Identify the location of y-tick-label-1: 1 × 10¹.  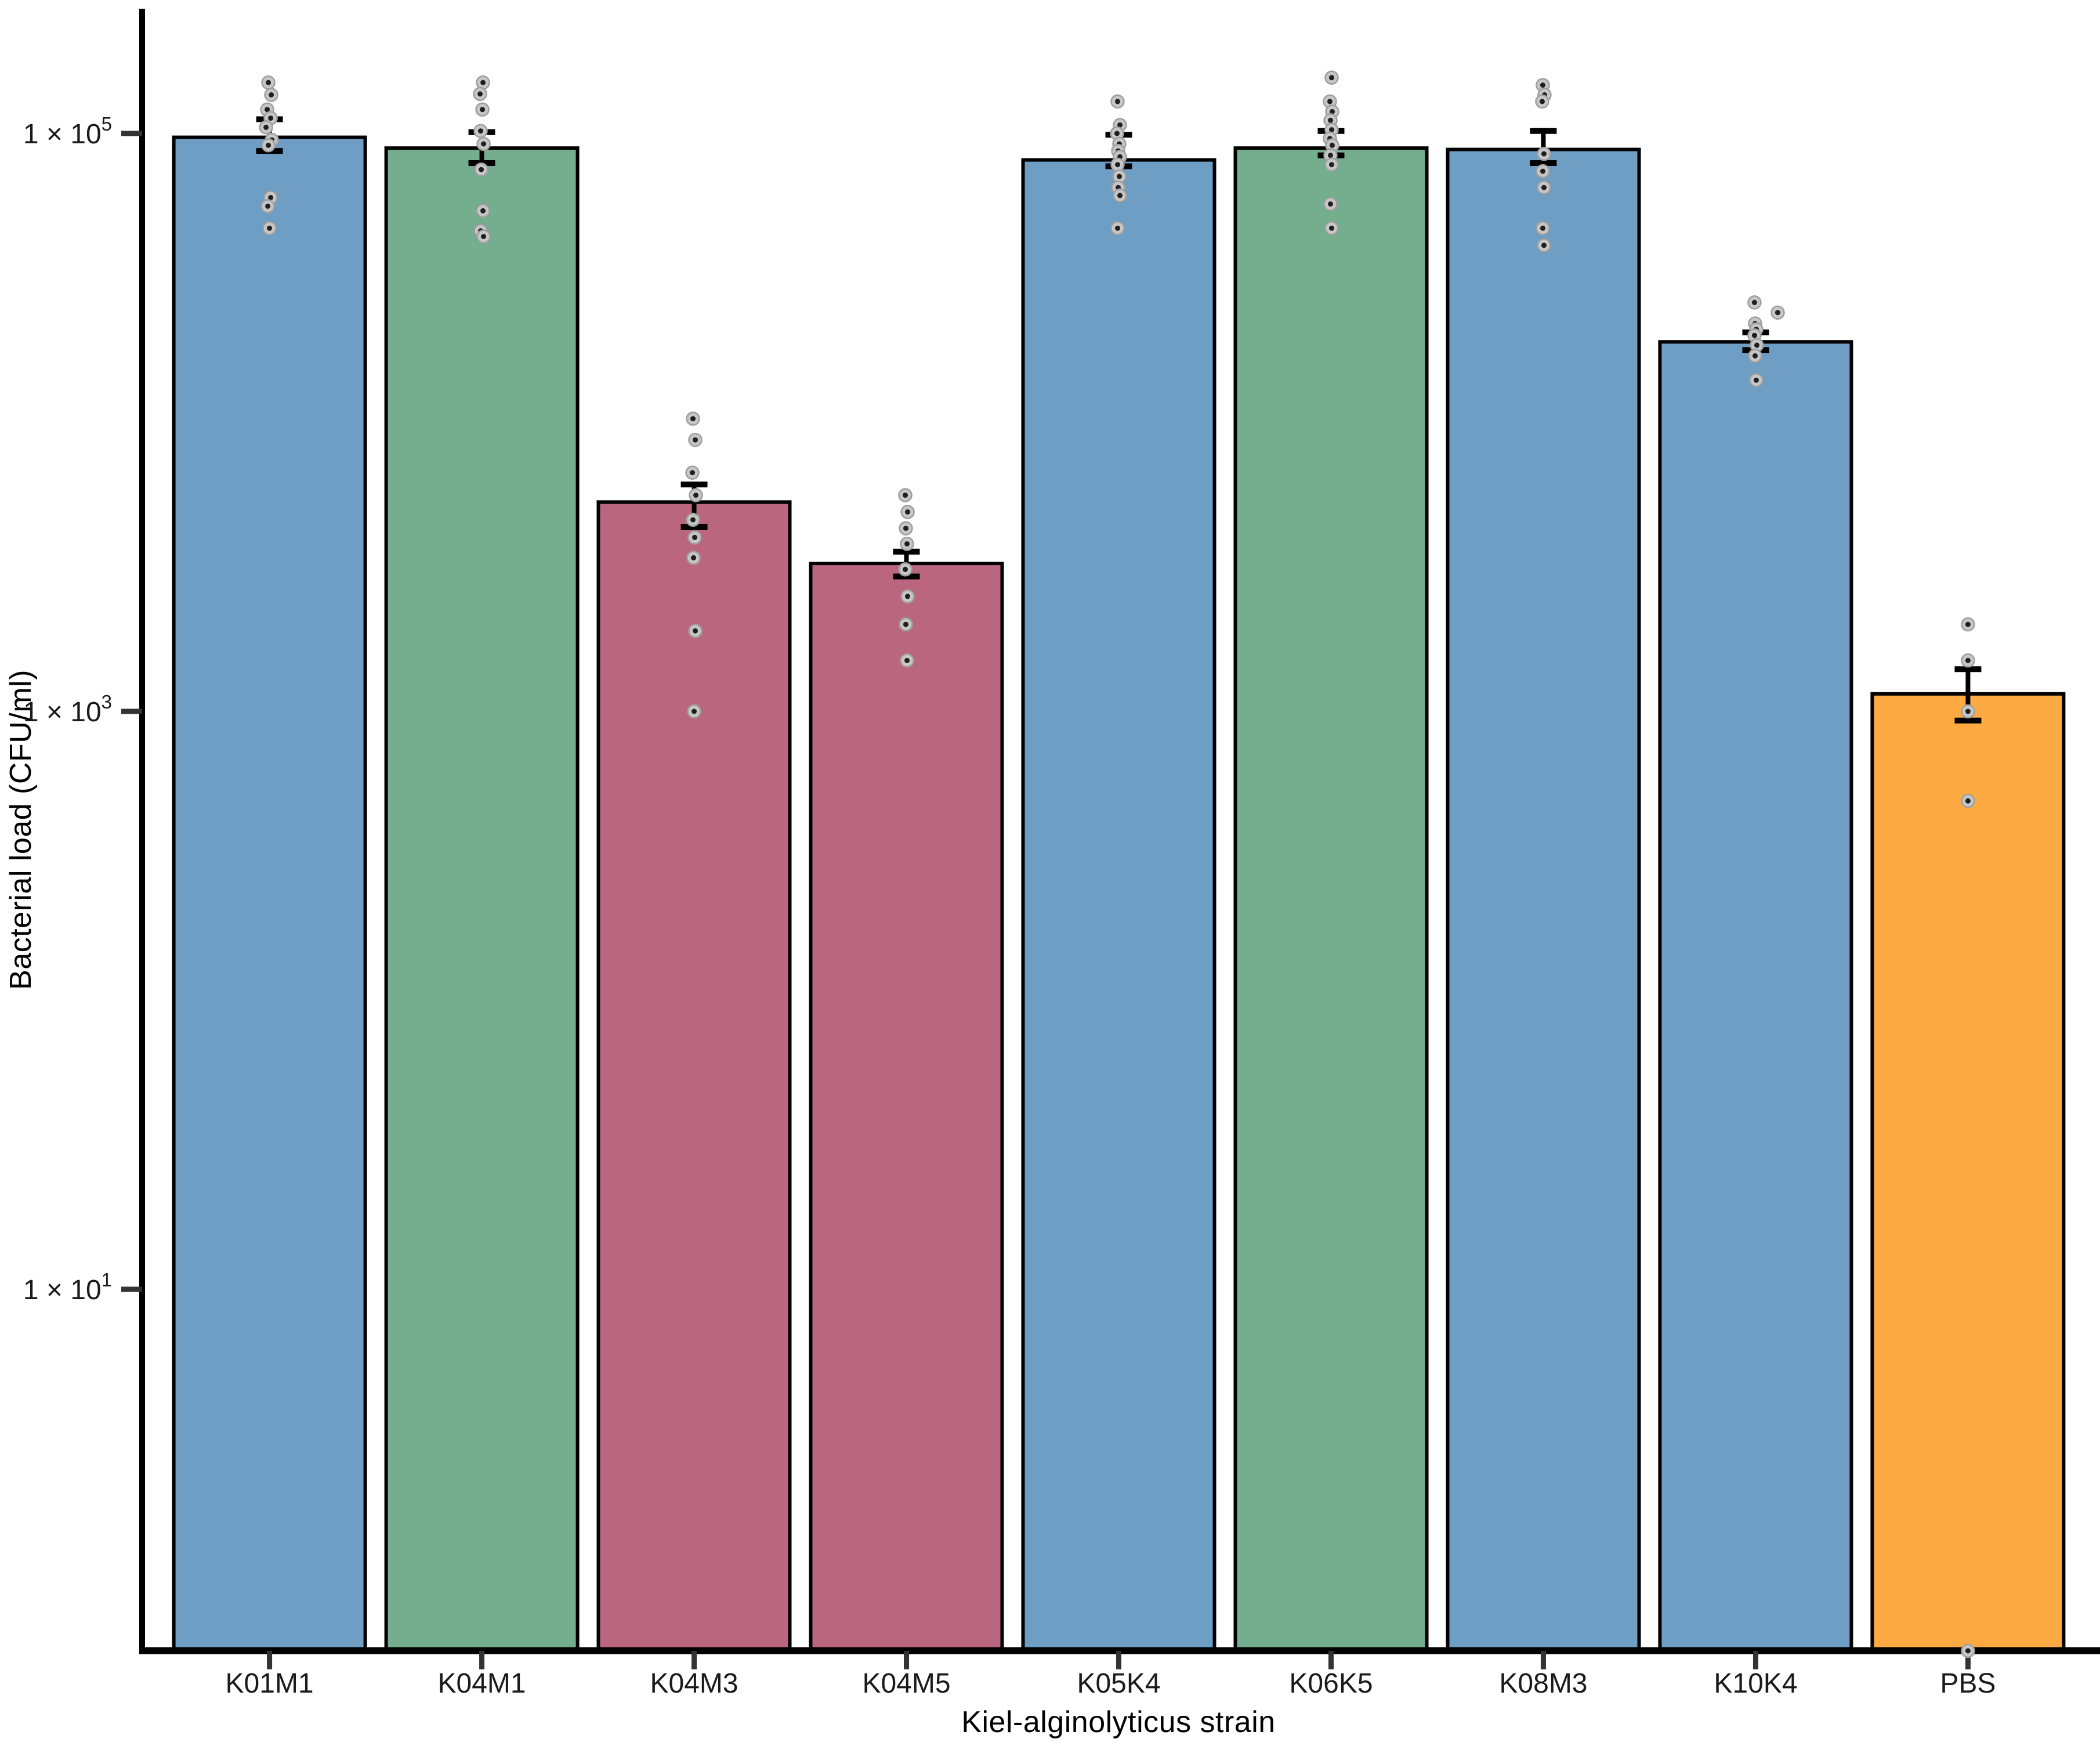
(67, 1287).